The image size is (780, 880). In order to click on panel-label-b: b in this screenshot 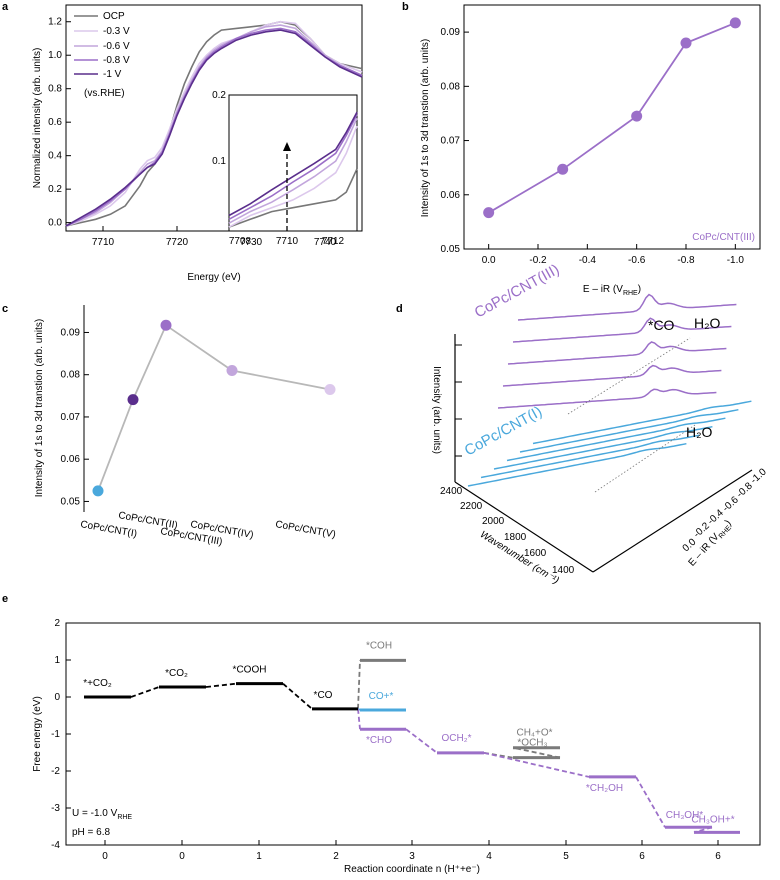, I will do `click(405, 7)`.